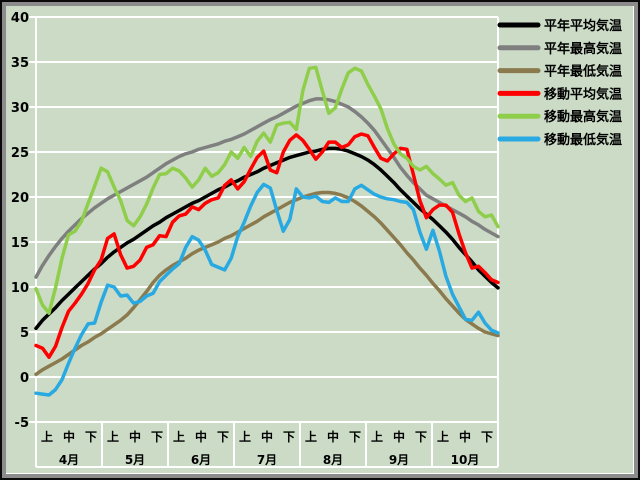 The width and height of the screenshot is (640, 480). I want to click on y-axis-label-5: 5, so click(24, 333).